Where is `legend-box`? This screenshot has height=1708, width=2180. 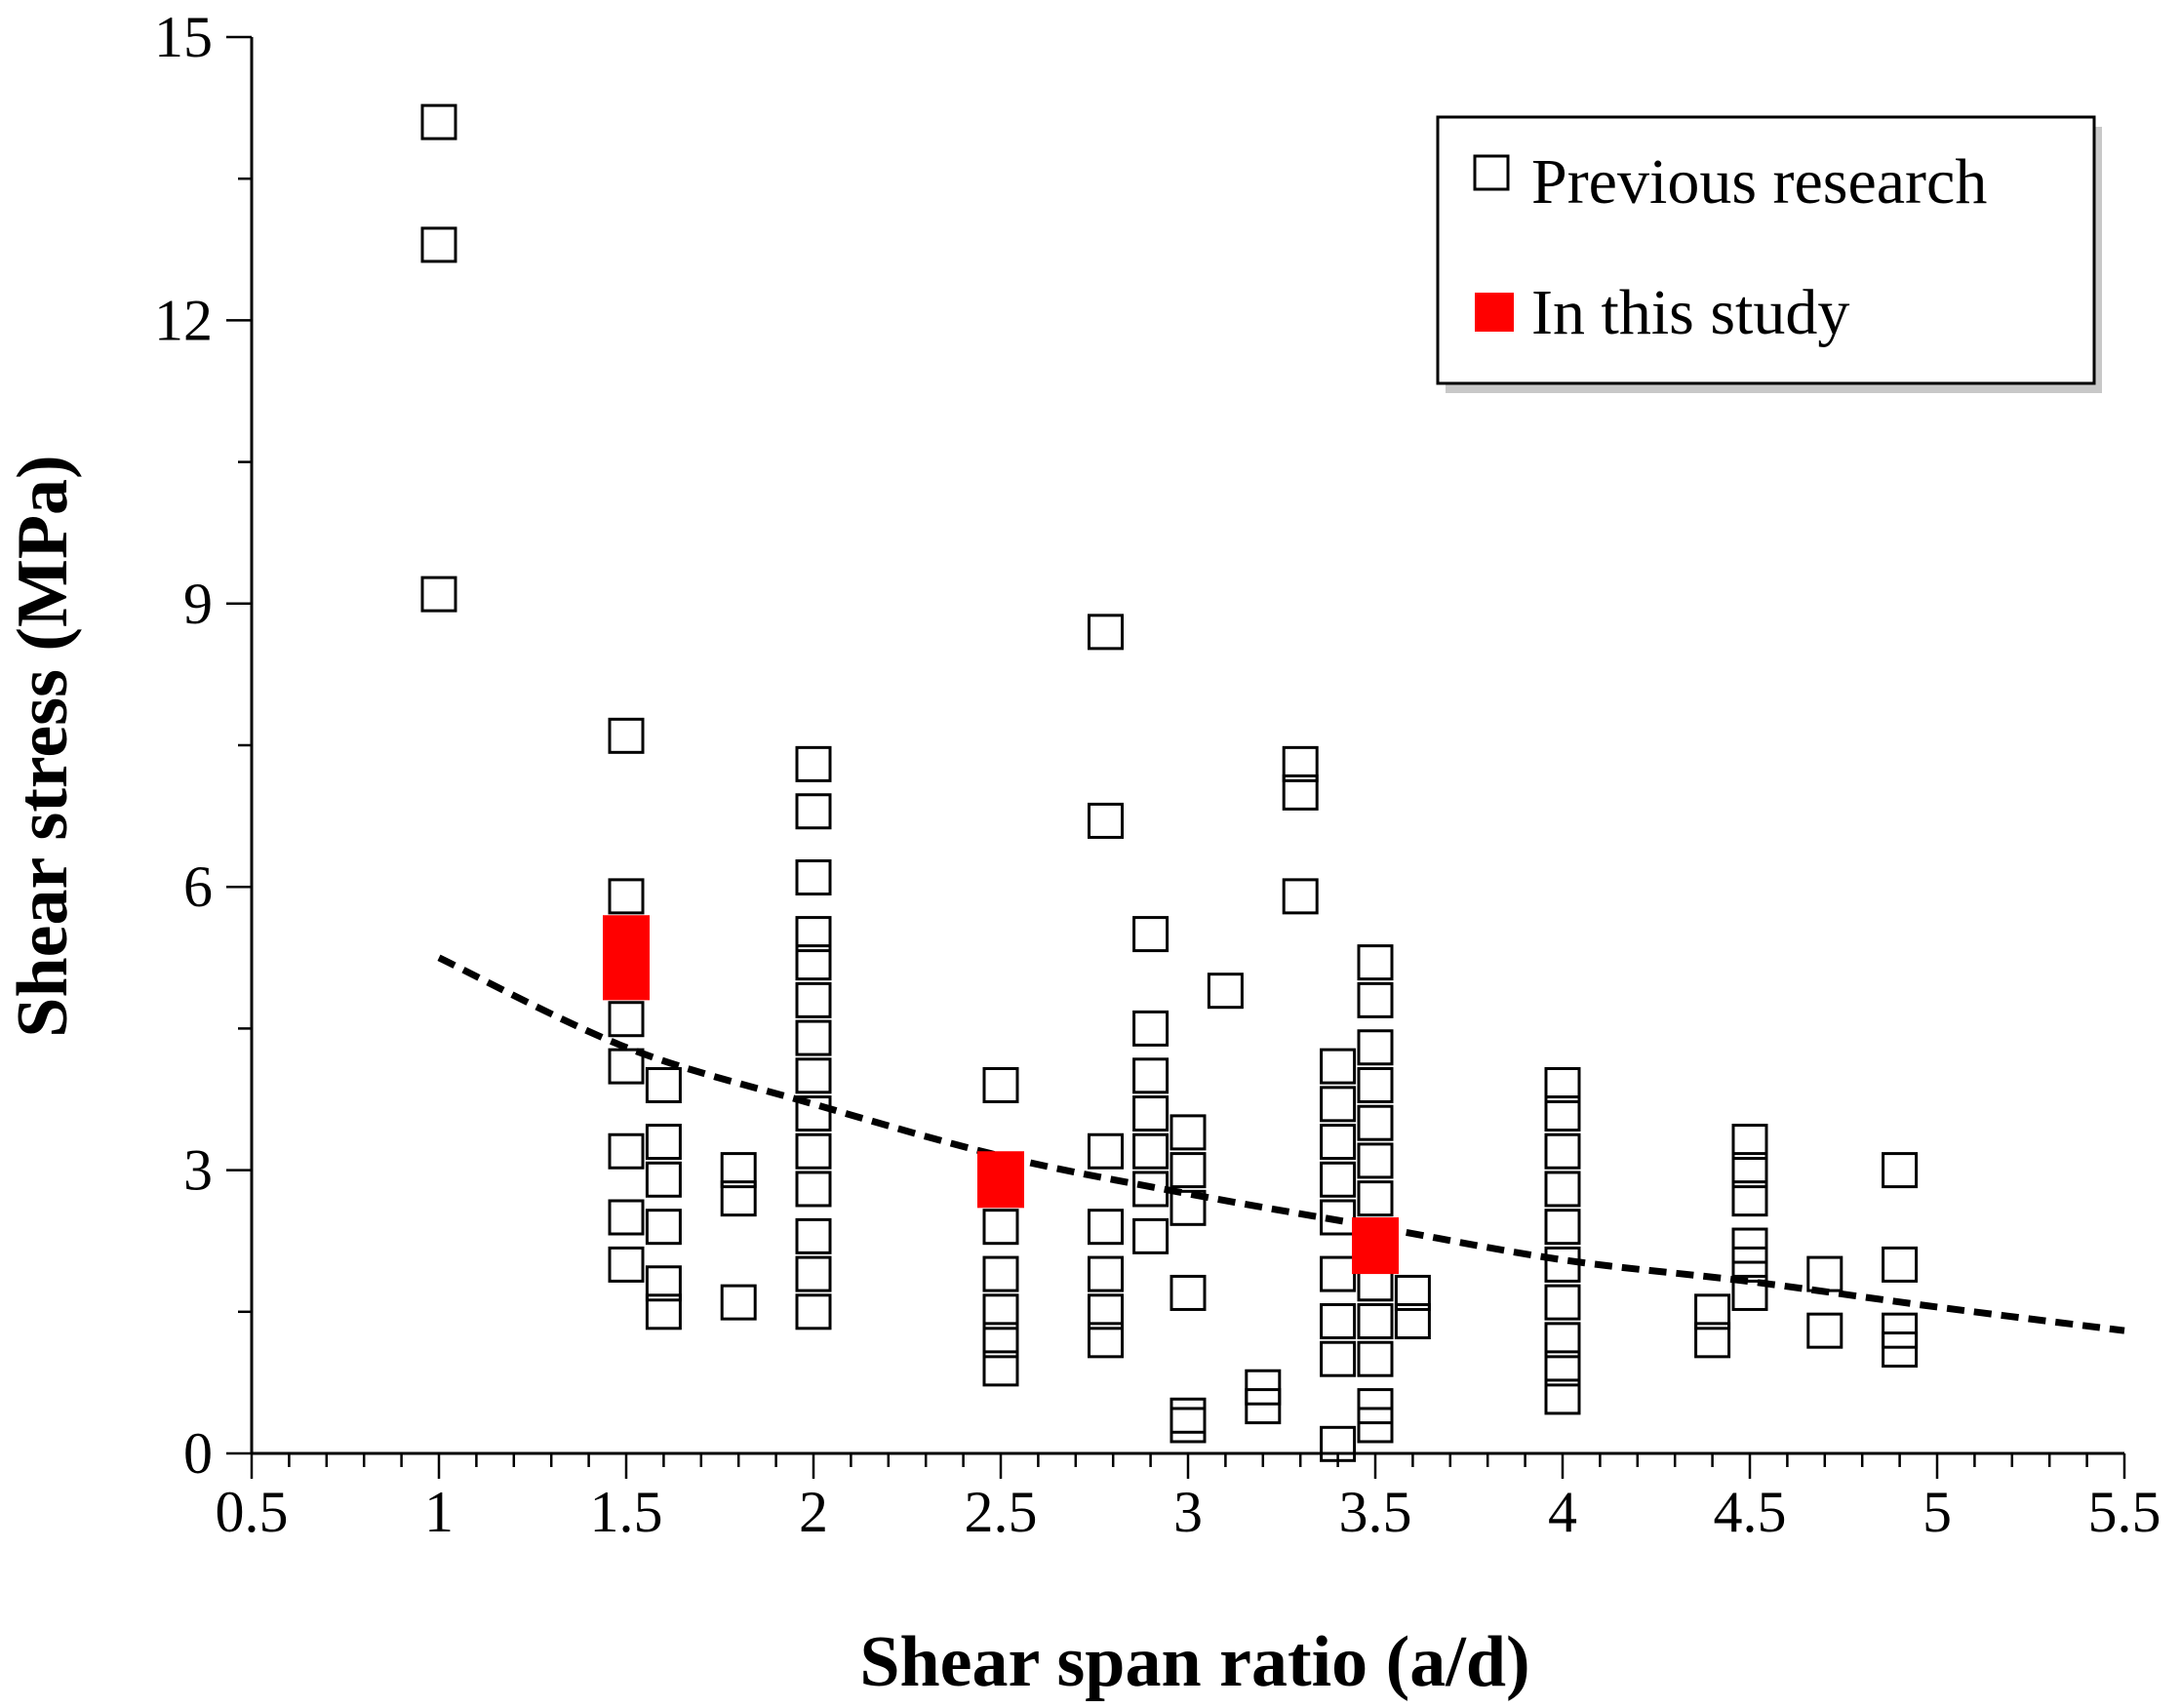
legend-box is located at coordinates (1766, 250).